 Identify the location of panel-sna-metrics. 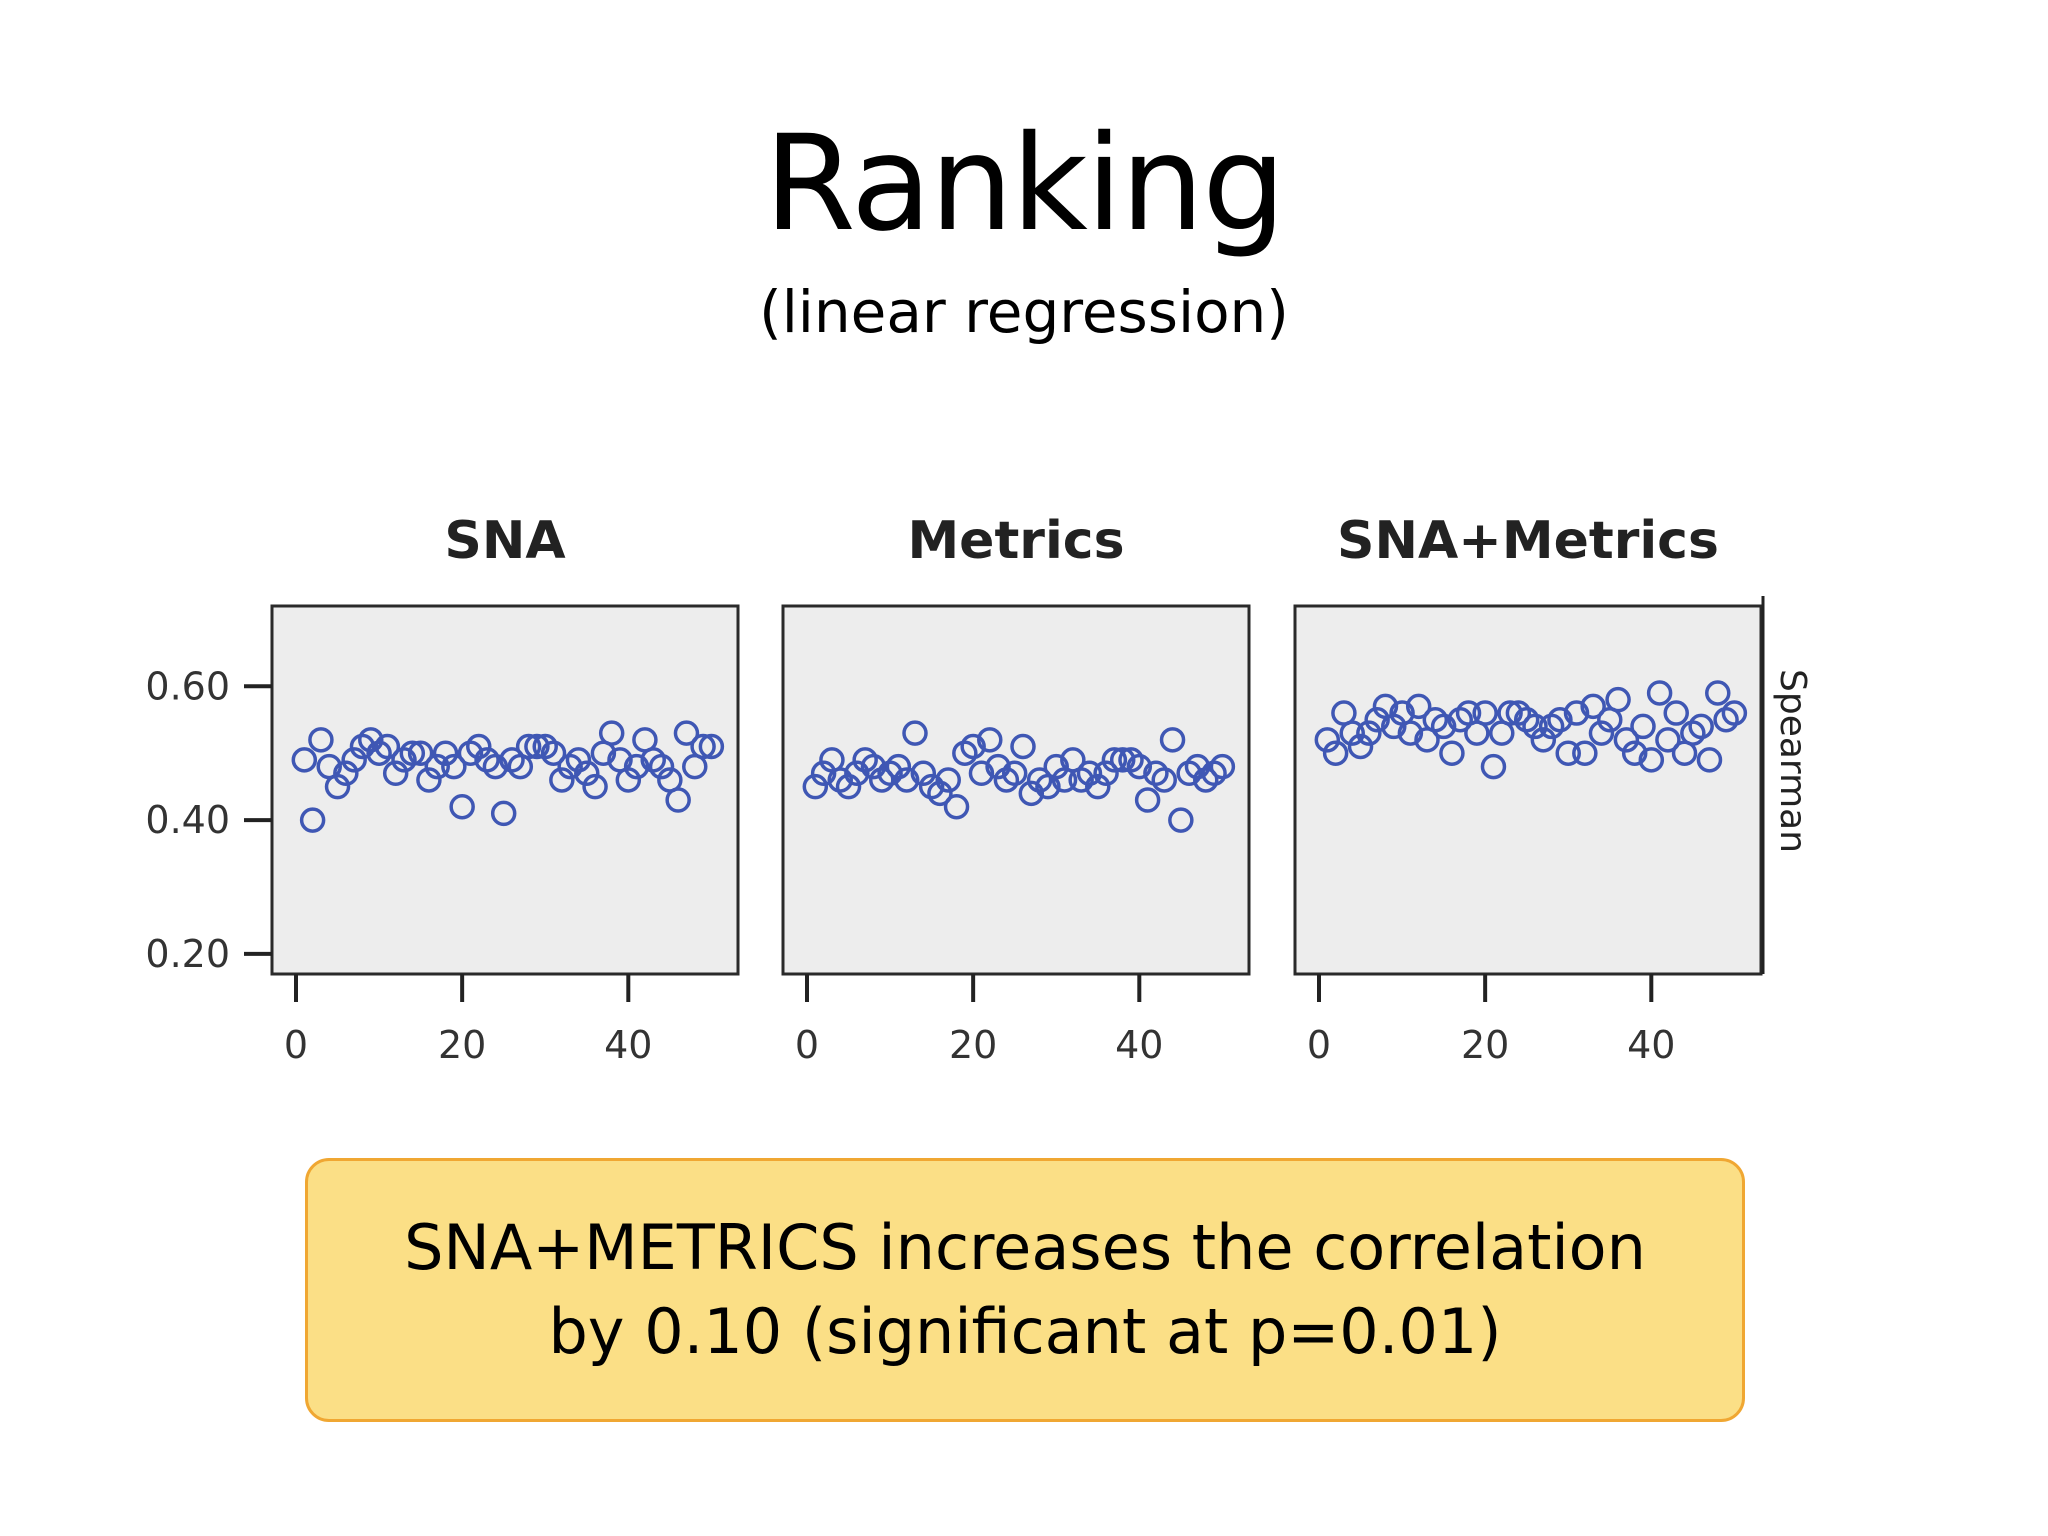
(1528, 790).